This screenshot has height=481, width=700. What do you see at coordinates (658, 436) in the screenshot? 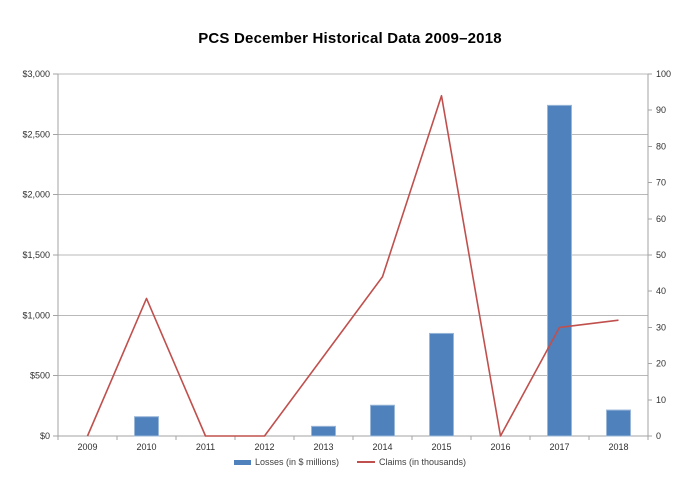
I see `right-axis-label: 0` at bounding box center [658, 436].